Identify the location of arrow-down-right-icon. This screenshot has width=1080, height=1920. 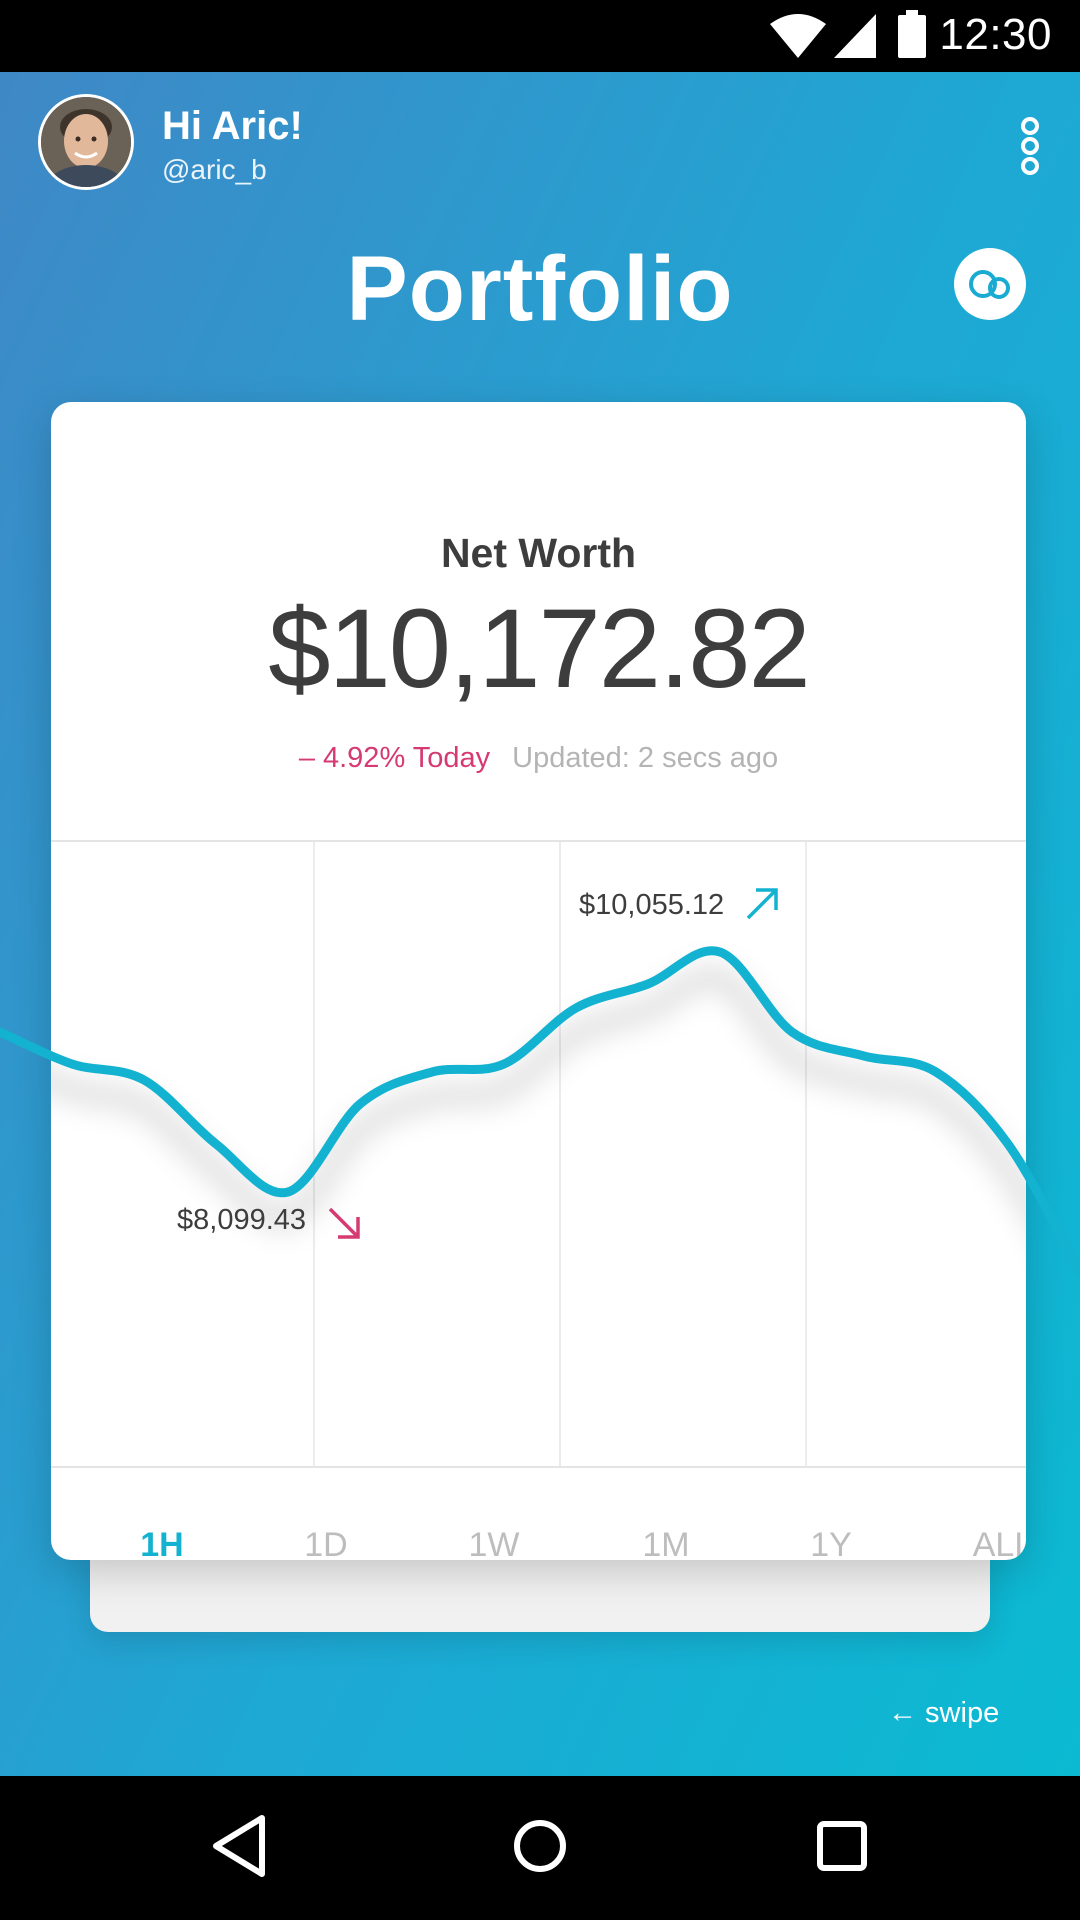
(344, 1223).